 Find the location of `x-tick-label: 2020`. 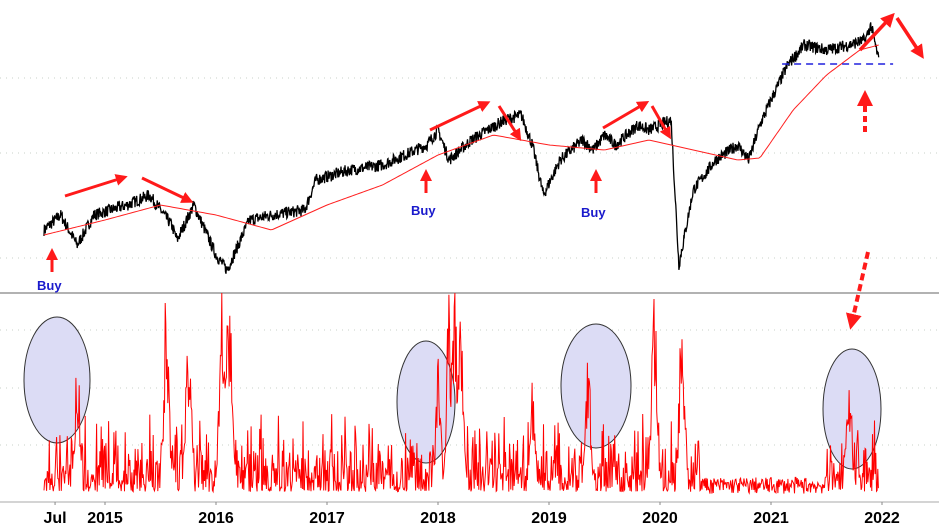

x-tick-label: 2020 is located at coordinates (660, 518).